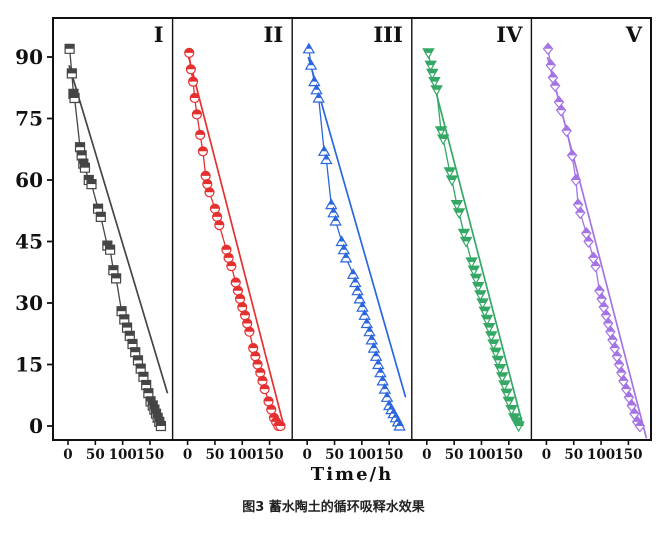  What do you see at coordinates (29, 303) in the screenshot?
I see `y-tick-label: 30` at bounding box center [29, 303].